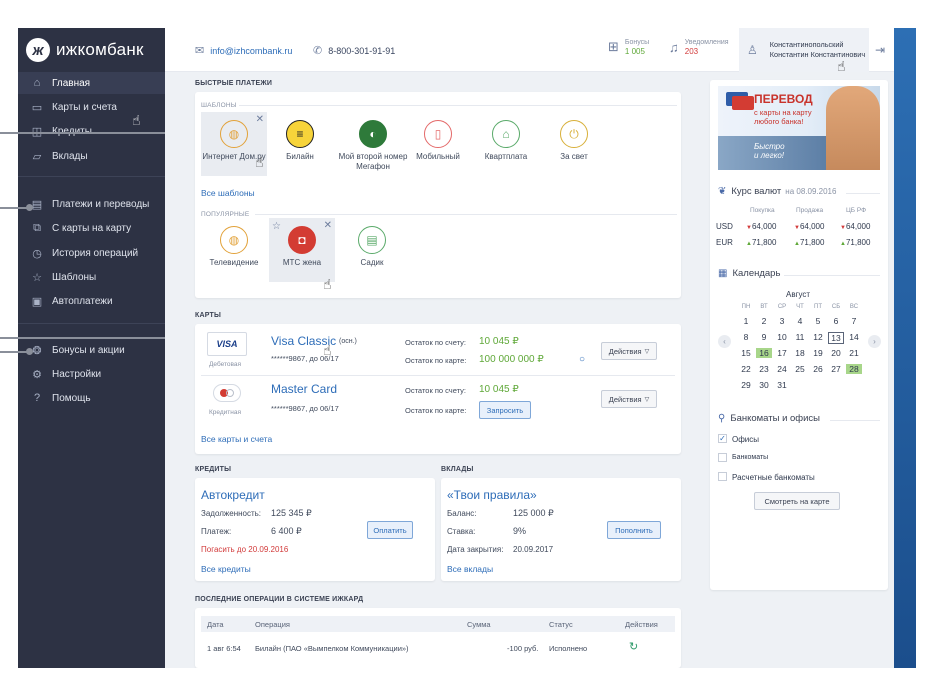 This screenshot has height=687, width=933. What do you see at coordinates (818, 337) in the screenshot?
I see `calendar-day: 12` at bounding box center [818, 337].